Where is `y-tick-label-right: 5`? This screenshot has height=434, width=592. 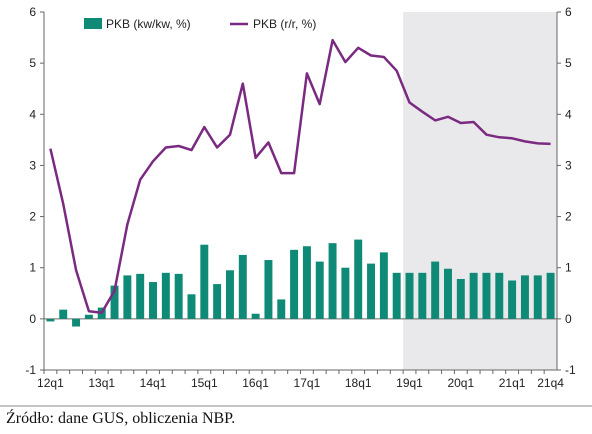
y-tick-label-right: 5 is located at coordinates (568, 63).